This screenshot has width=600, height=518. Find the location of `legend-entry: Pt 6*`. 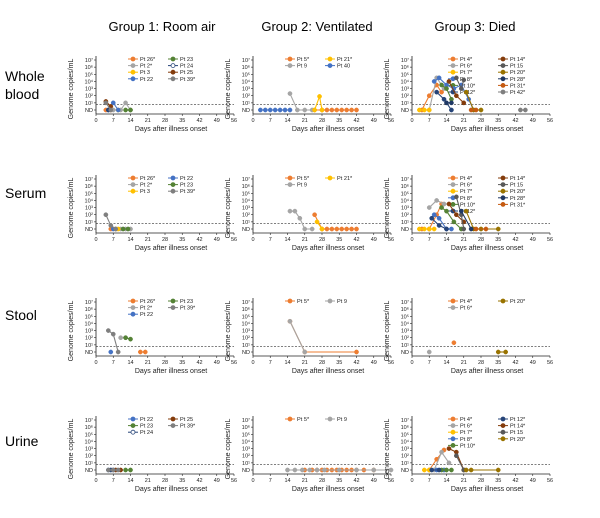

legend-entry: Pt 6* is located at coordinates (466, 67).